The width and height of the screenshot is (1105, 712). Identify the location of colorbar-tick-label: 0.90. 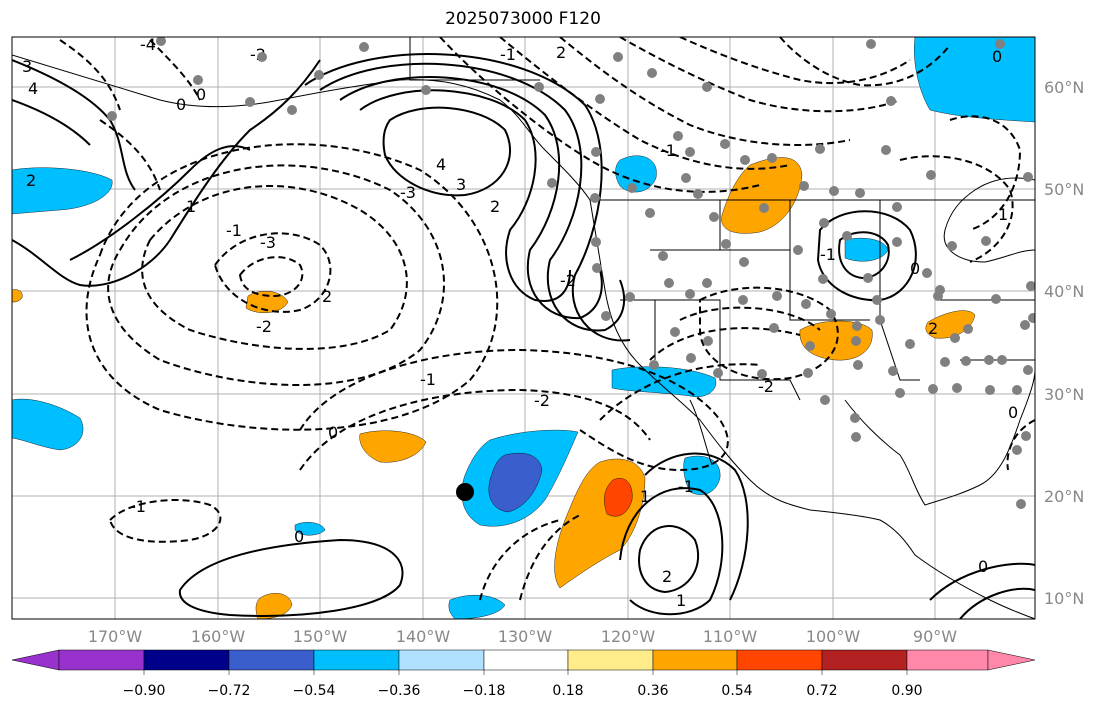
(907, 691).